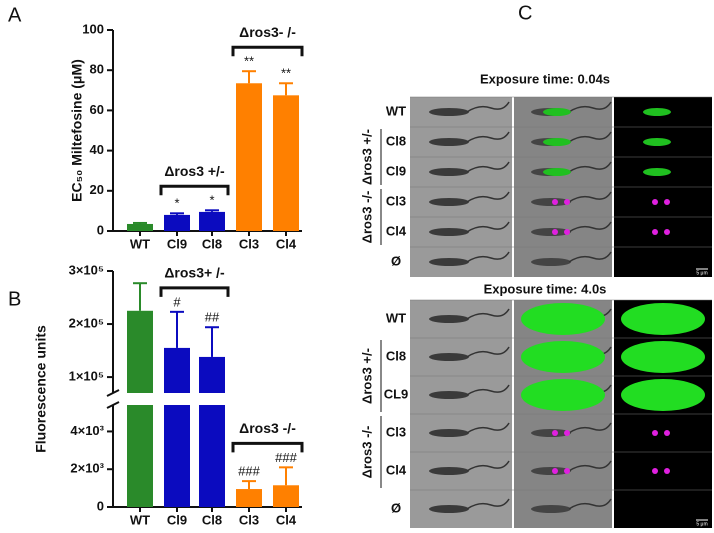  I want to click on exposure-title: Exposure time: 0.04s, so click(545, 78).